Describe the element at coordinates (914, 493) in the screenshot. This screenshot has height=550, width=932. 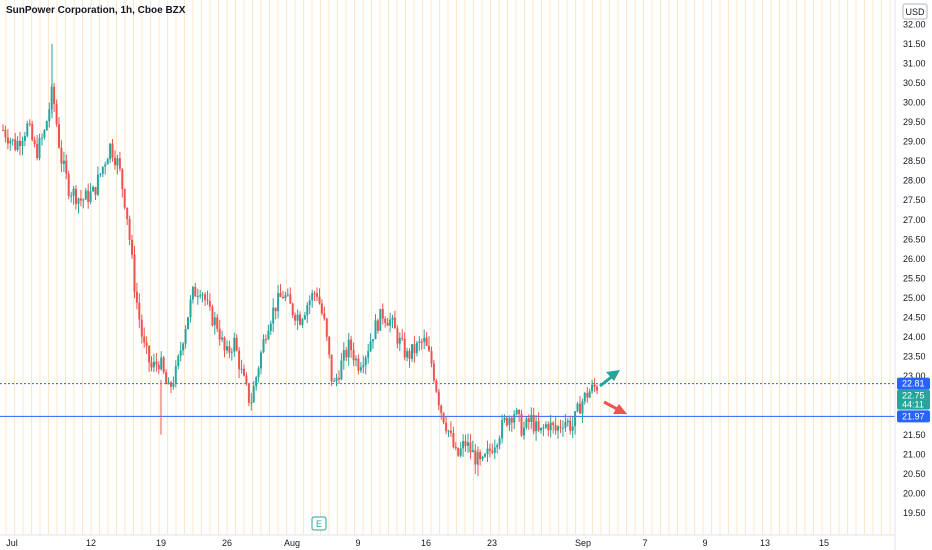
I see `y-tick-label: 20.00` at that location.